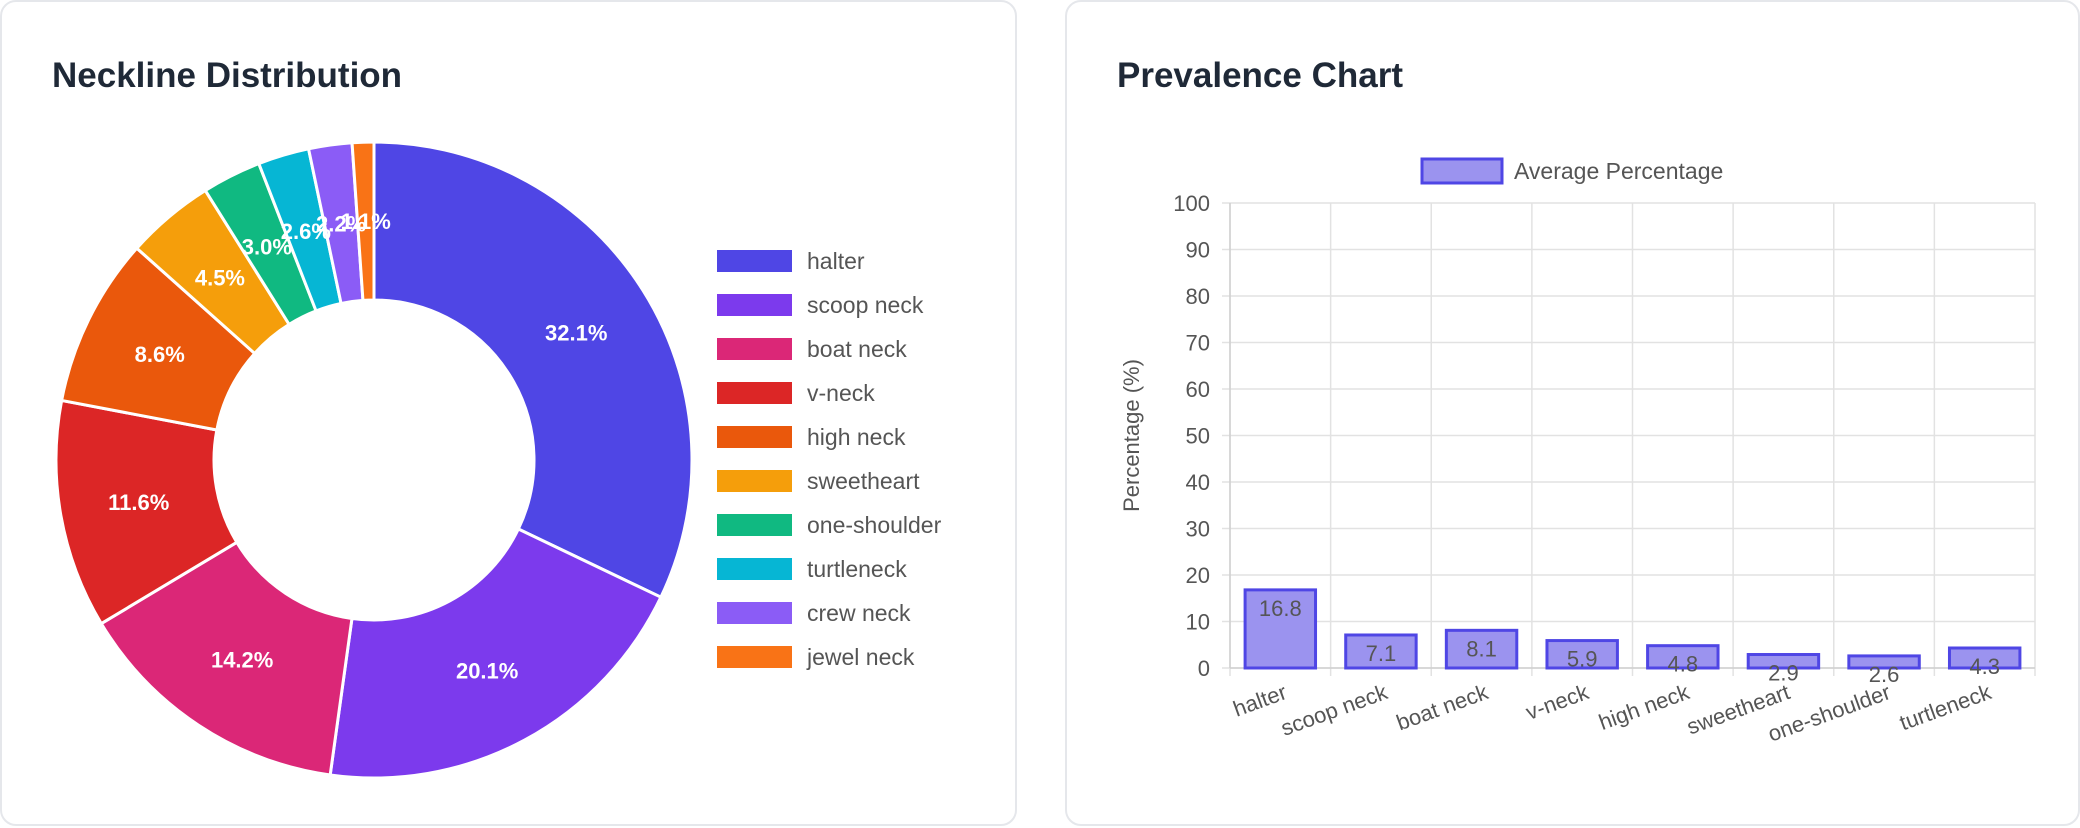 This screenshot has height=828, width=2080. I want to click on bar-one-shoulder, so click(1884, 662).